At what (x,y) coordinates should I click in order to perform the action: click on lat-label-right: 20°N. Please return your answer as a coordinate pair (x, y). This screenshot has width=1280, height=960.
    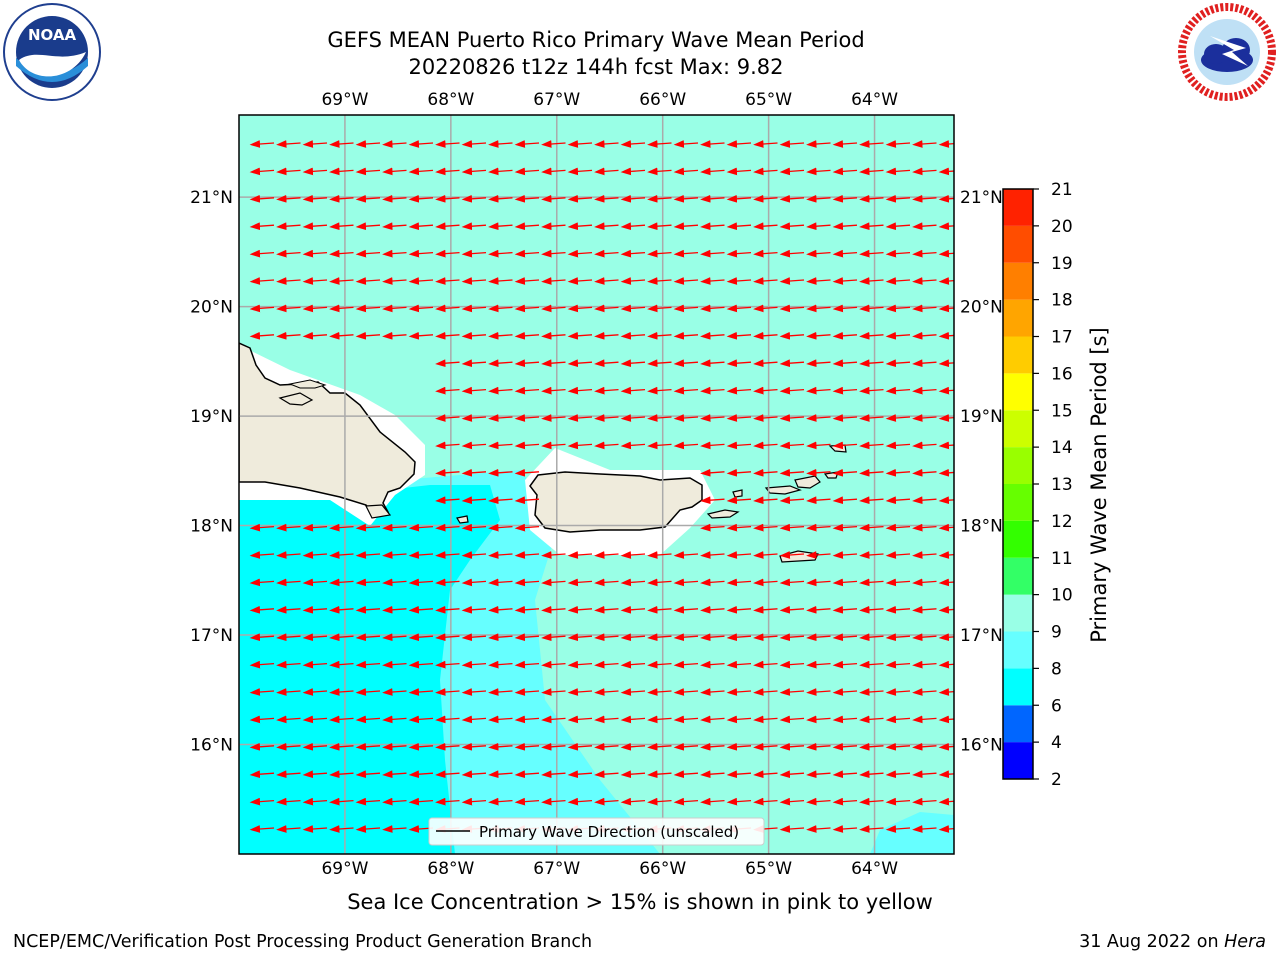
    Looking at the image, I should click on (981, 308).